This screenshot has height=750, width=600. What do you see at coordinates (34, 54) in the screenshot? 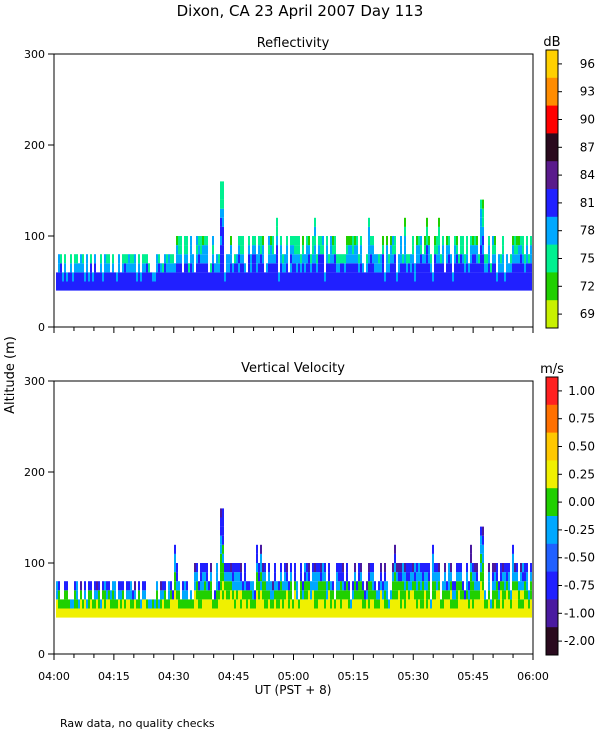
I see `y-tick-label: 300` at bounding box center [34, 54].